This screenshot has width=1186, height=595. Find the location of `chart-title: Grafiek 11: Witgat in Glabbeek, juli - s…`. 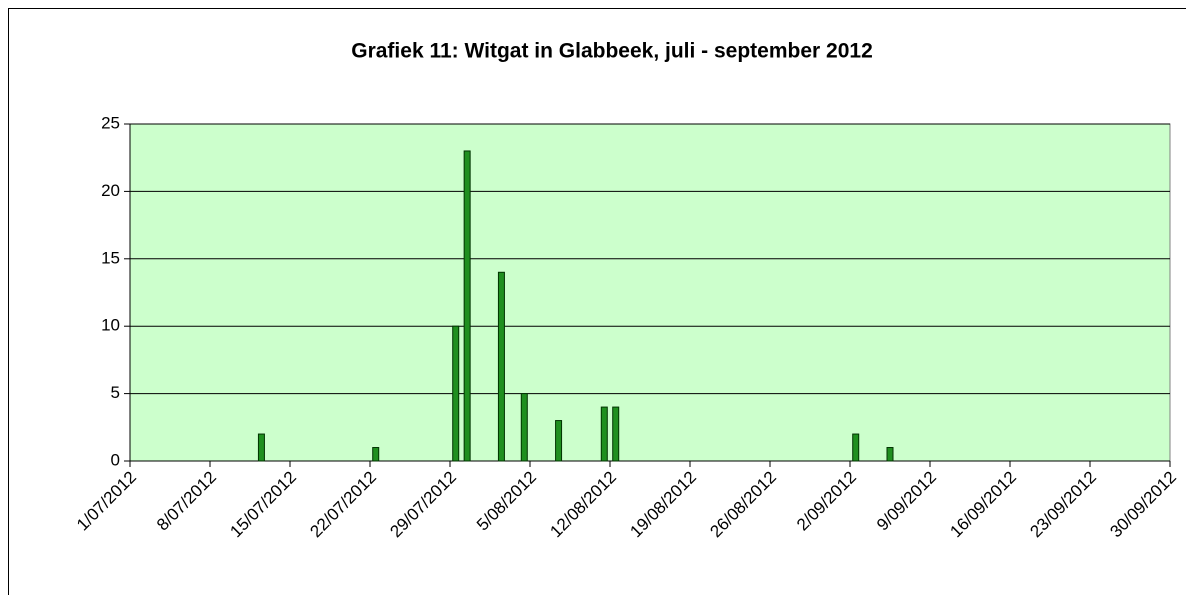

chart-title: Grafiek 11: Witgat in Glabbeek, juli - s… is located at coordinates (612, 51).